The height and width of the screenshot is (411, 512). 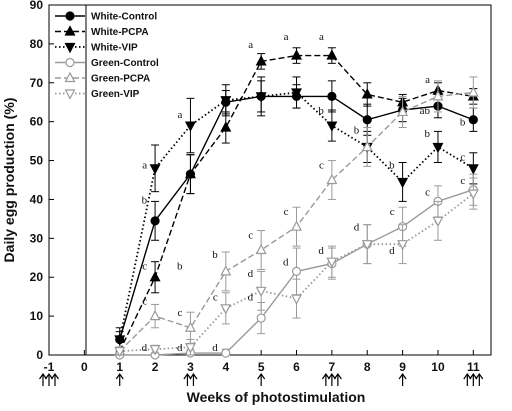 I want to click on legend-item: White-VIP, so click(x=96, y=48).